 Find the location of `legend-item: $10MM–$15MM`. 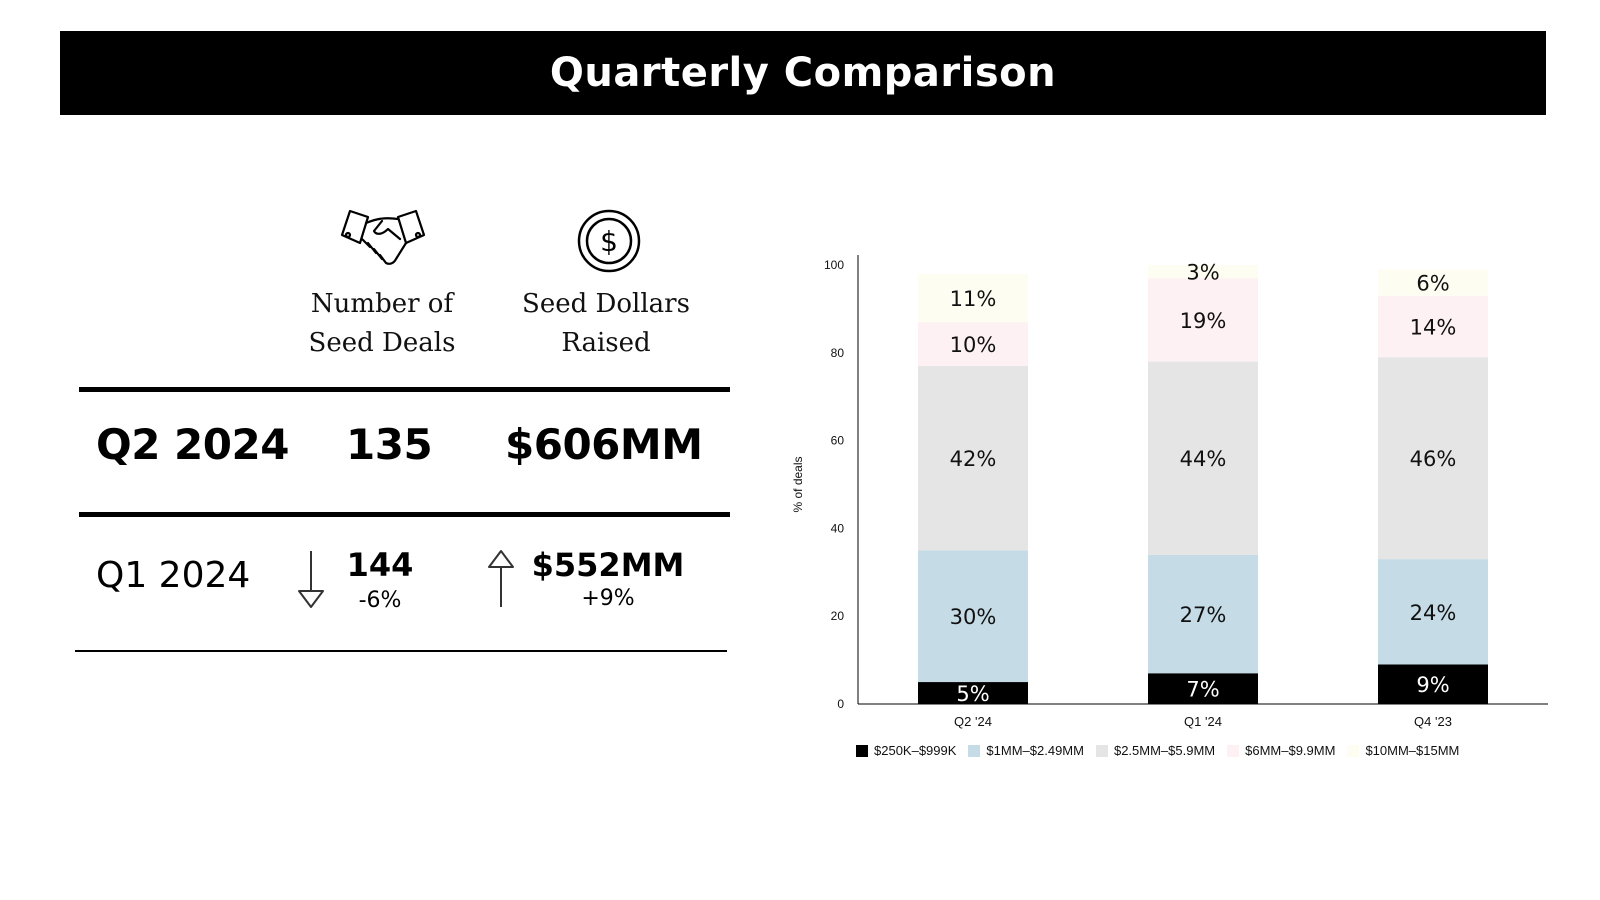

legend-item: $10MM–$15MM is located at coordinates (1403, 750).